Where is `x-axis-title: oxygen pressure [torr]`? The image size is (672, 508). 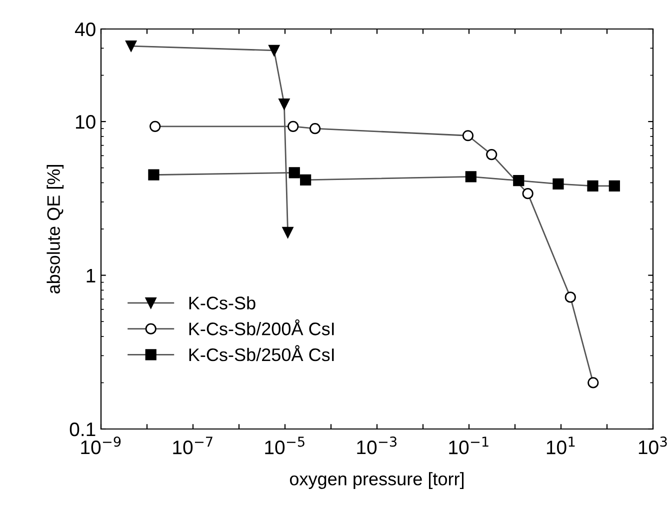 x-axis-title: oxygen pressure [torr] is located at coordinates (377, 480).